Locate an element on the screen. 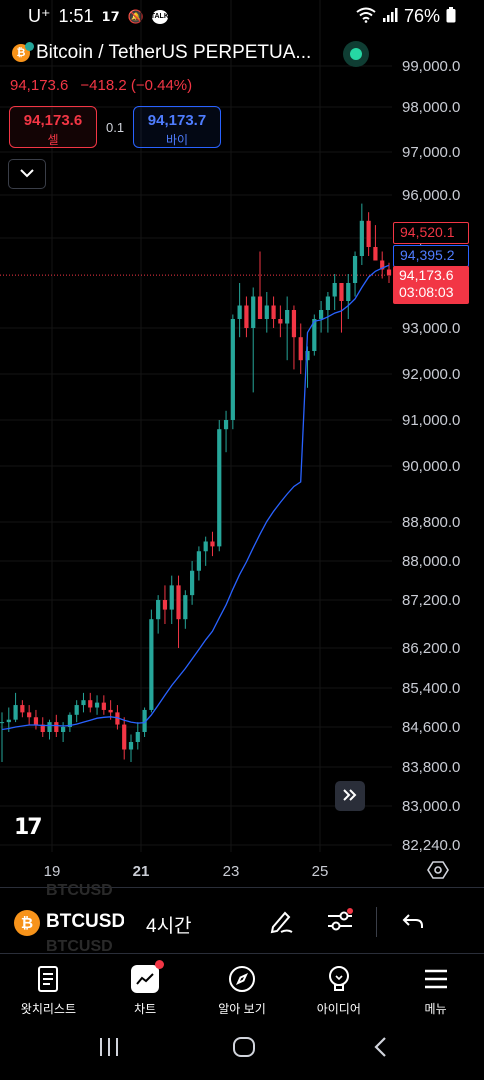 This screenshot has height=1080, width=484. system-nav-bar is located at coordinates (242, 1053).